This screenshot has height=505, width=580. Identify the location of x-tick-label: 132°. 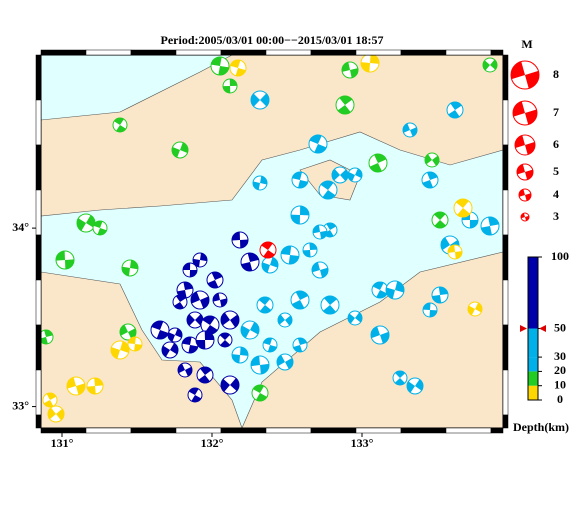
(212, 443).